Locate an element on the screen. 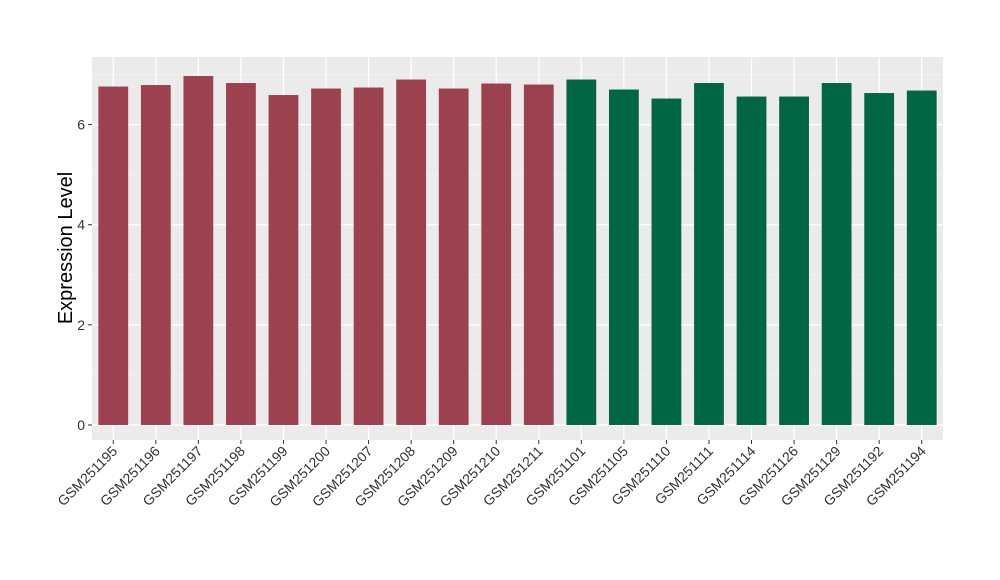 This screenshot has width=1000, height=580. bar-GSM251129 is located at coordinates (836, 254).